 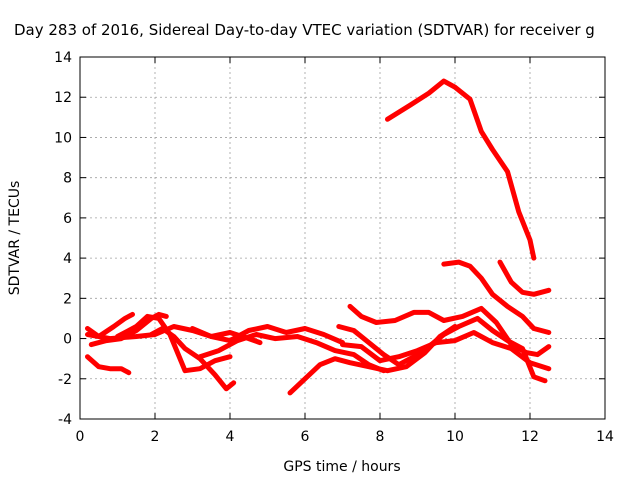 I want to click on x-tick-label: 14, so click(x=605, y=437).